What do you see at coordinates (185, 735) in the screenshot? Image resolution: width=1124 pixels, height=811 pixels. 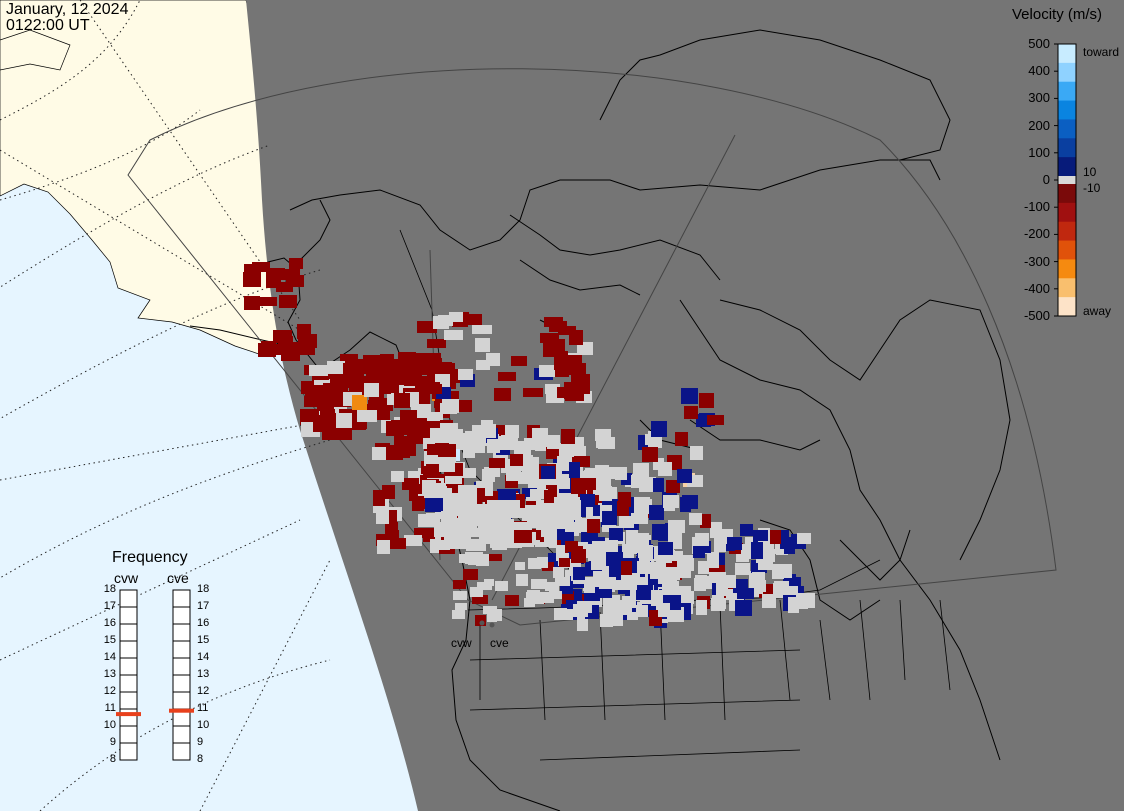 I see `latitude-line` at bounding box center [185, 735].